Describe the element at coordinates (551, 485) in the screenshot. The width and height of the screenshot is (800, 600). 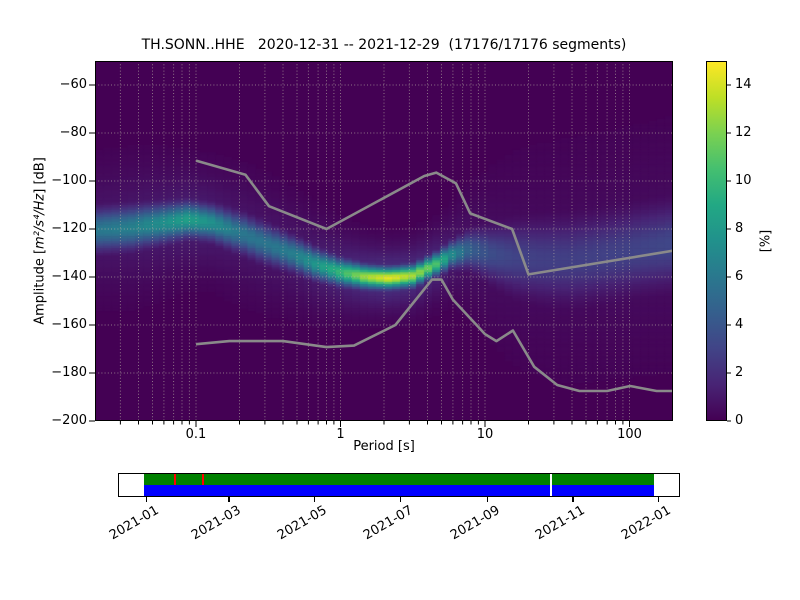
I see `timeline-gap-line` at that location.